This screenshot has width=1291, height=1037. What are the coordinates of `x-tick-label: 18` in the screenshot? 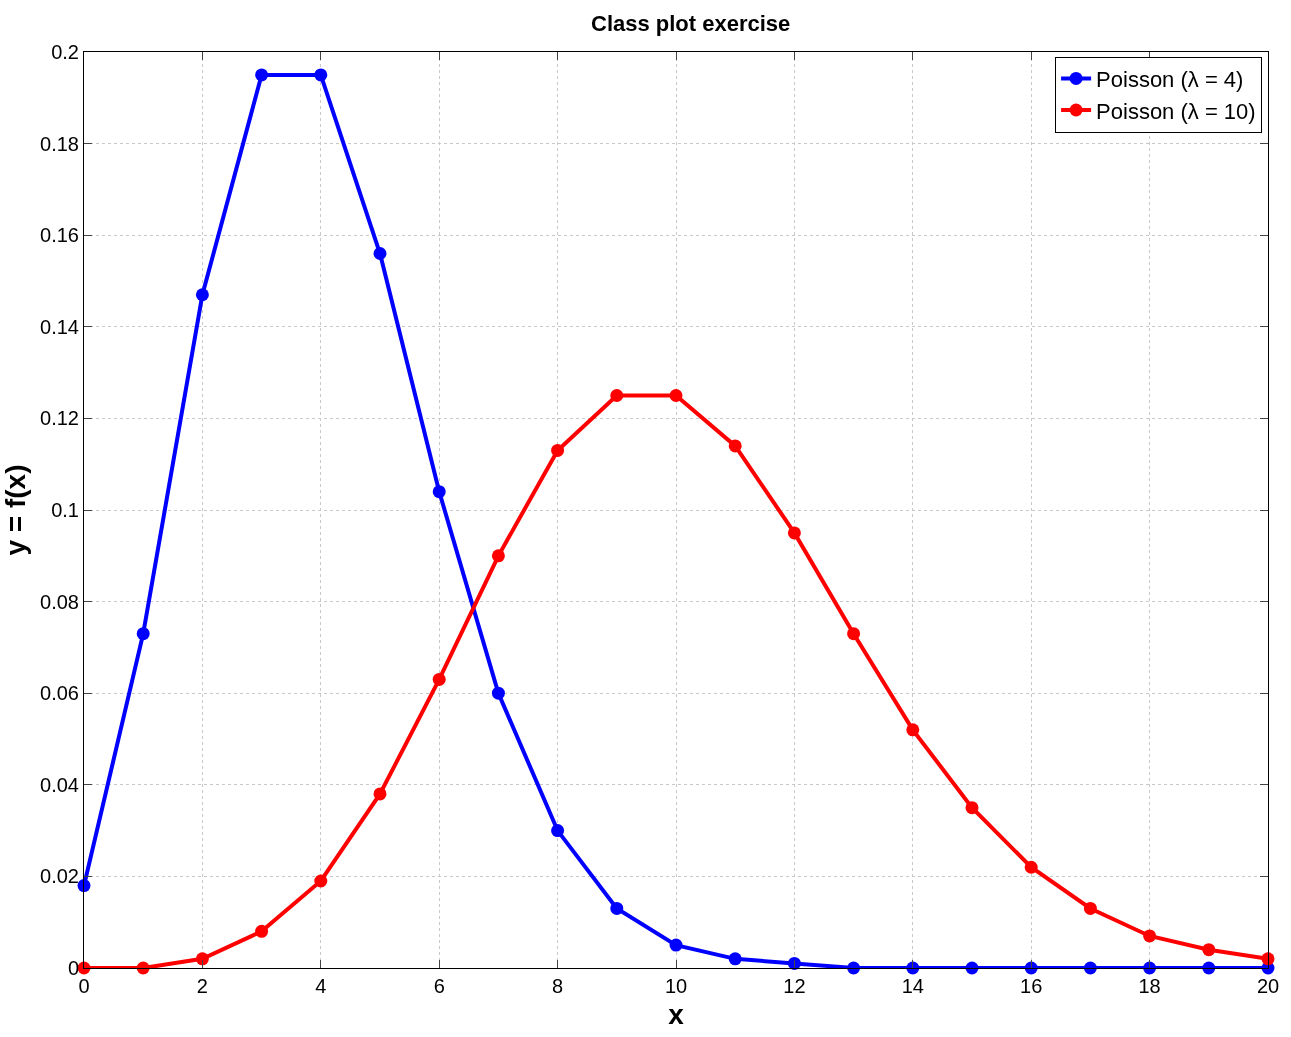 It's located at (1149, 986).